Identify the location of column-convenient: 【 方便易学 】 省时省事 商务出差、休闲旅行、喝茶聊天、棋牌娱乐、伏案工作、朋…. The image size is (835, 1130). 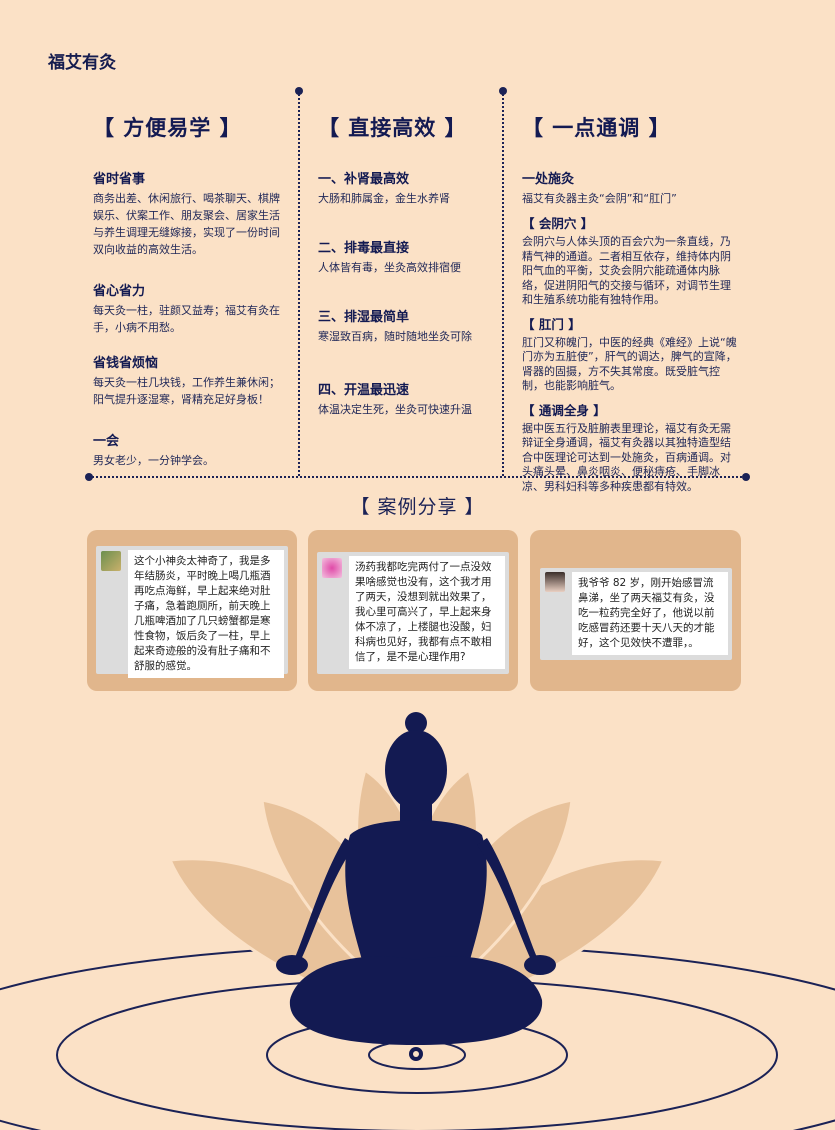
(188, 290).